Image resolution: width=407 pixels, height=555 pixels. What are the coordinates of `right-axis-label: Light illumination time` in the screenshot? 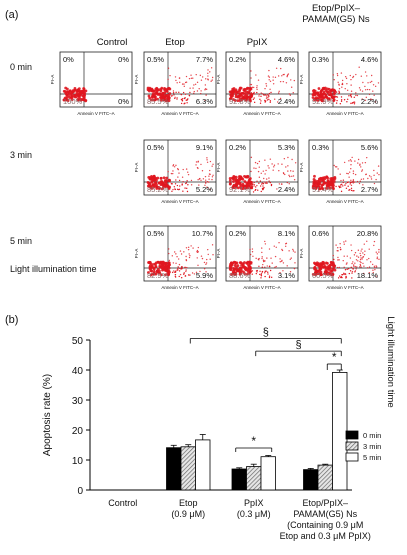 It's located at (390, 361).